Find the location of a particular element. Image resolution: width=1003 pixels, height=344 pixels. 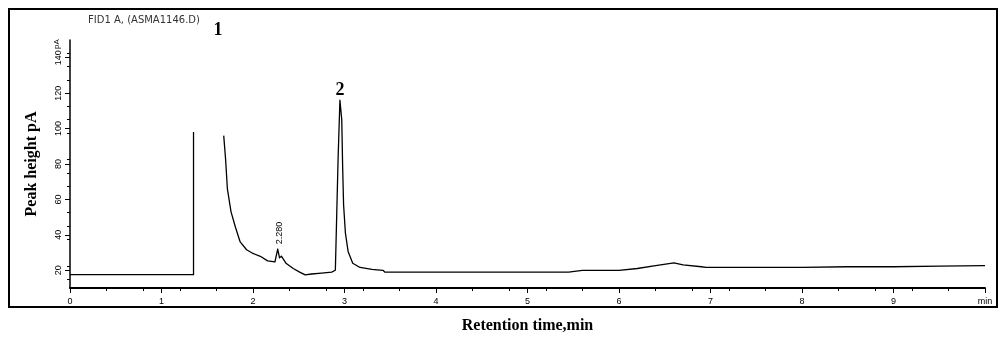

y-tick-label: 20 is located at coordinates (57, 270).